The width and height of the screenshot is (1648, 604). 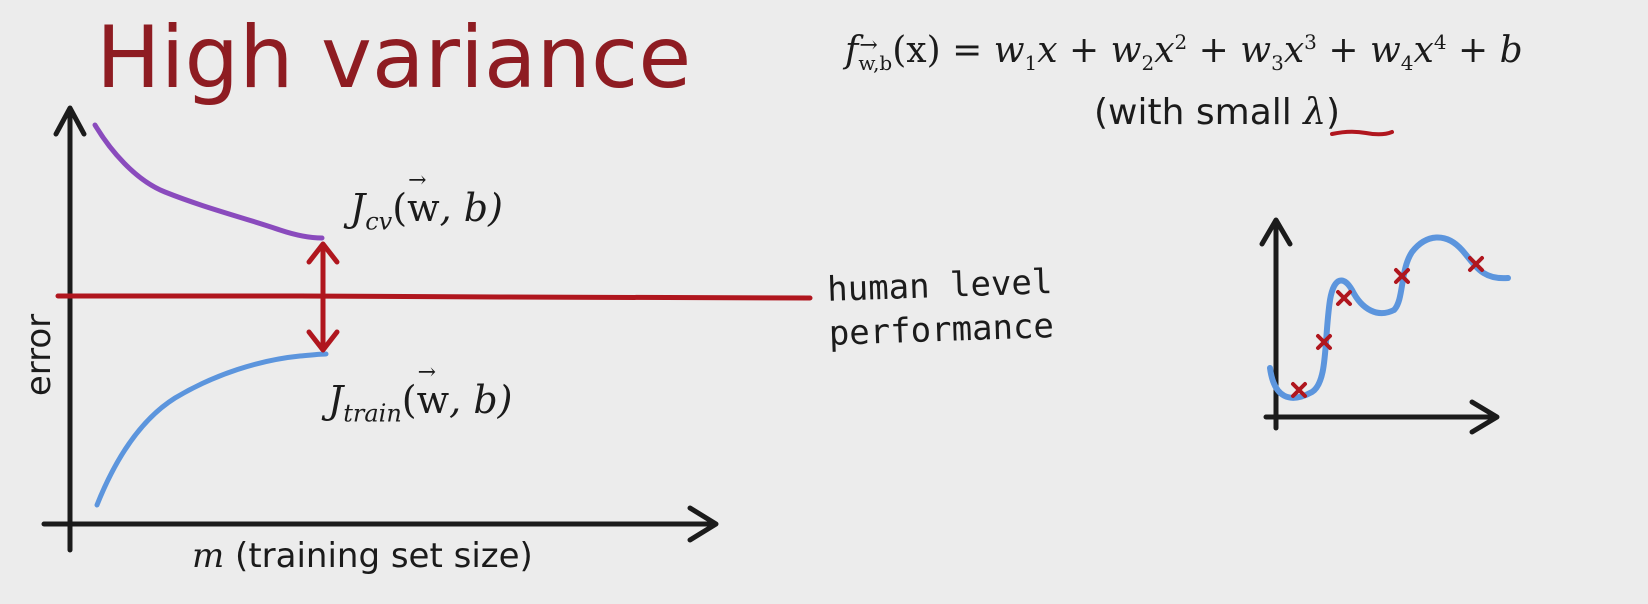 What do you see at coordinates (1149, 53) in the screenshot?
I see `term-2: w2x2` at bounding box center [1149, 53].